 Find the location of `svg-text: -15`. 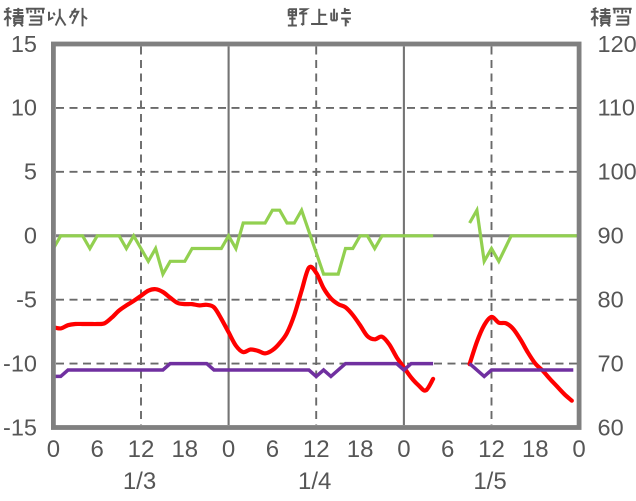

svg-text: -15 is located at coordinates (20, 427).